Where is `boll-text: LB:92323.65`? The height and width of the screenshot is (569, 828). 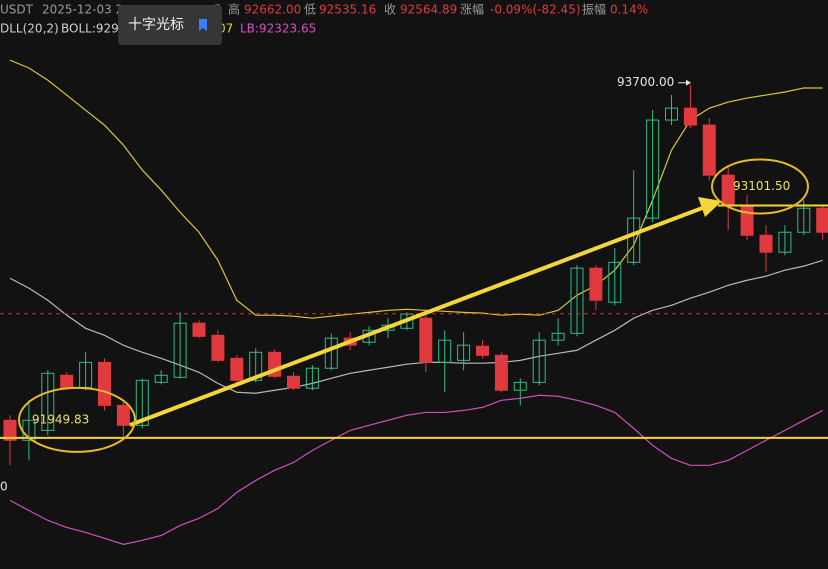 boll-text: LB:92323.65 is located at coordinates (278, 29).